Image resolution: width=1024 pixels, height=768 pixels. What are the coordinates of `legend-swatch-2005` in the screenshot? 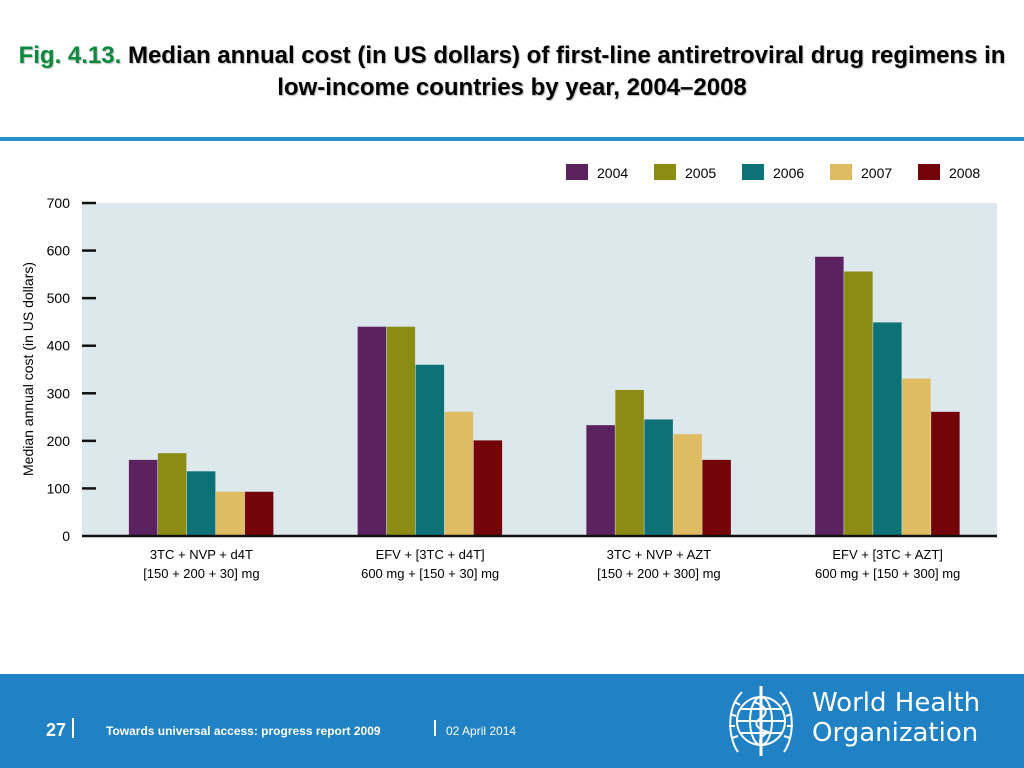 It's located at (665, 172).